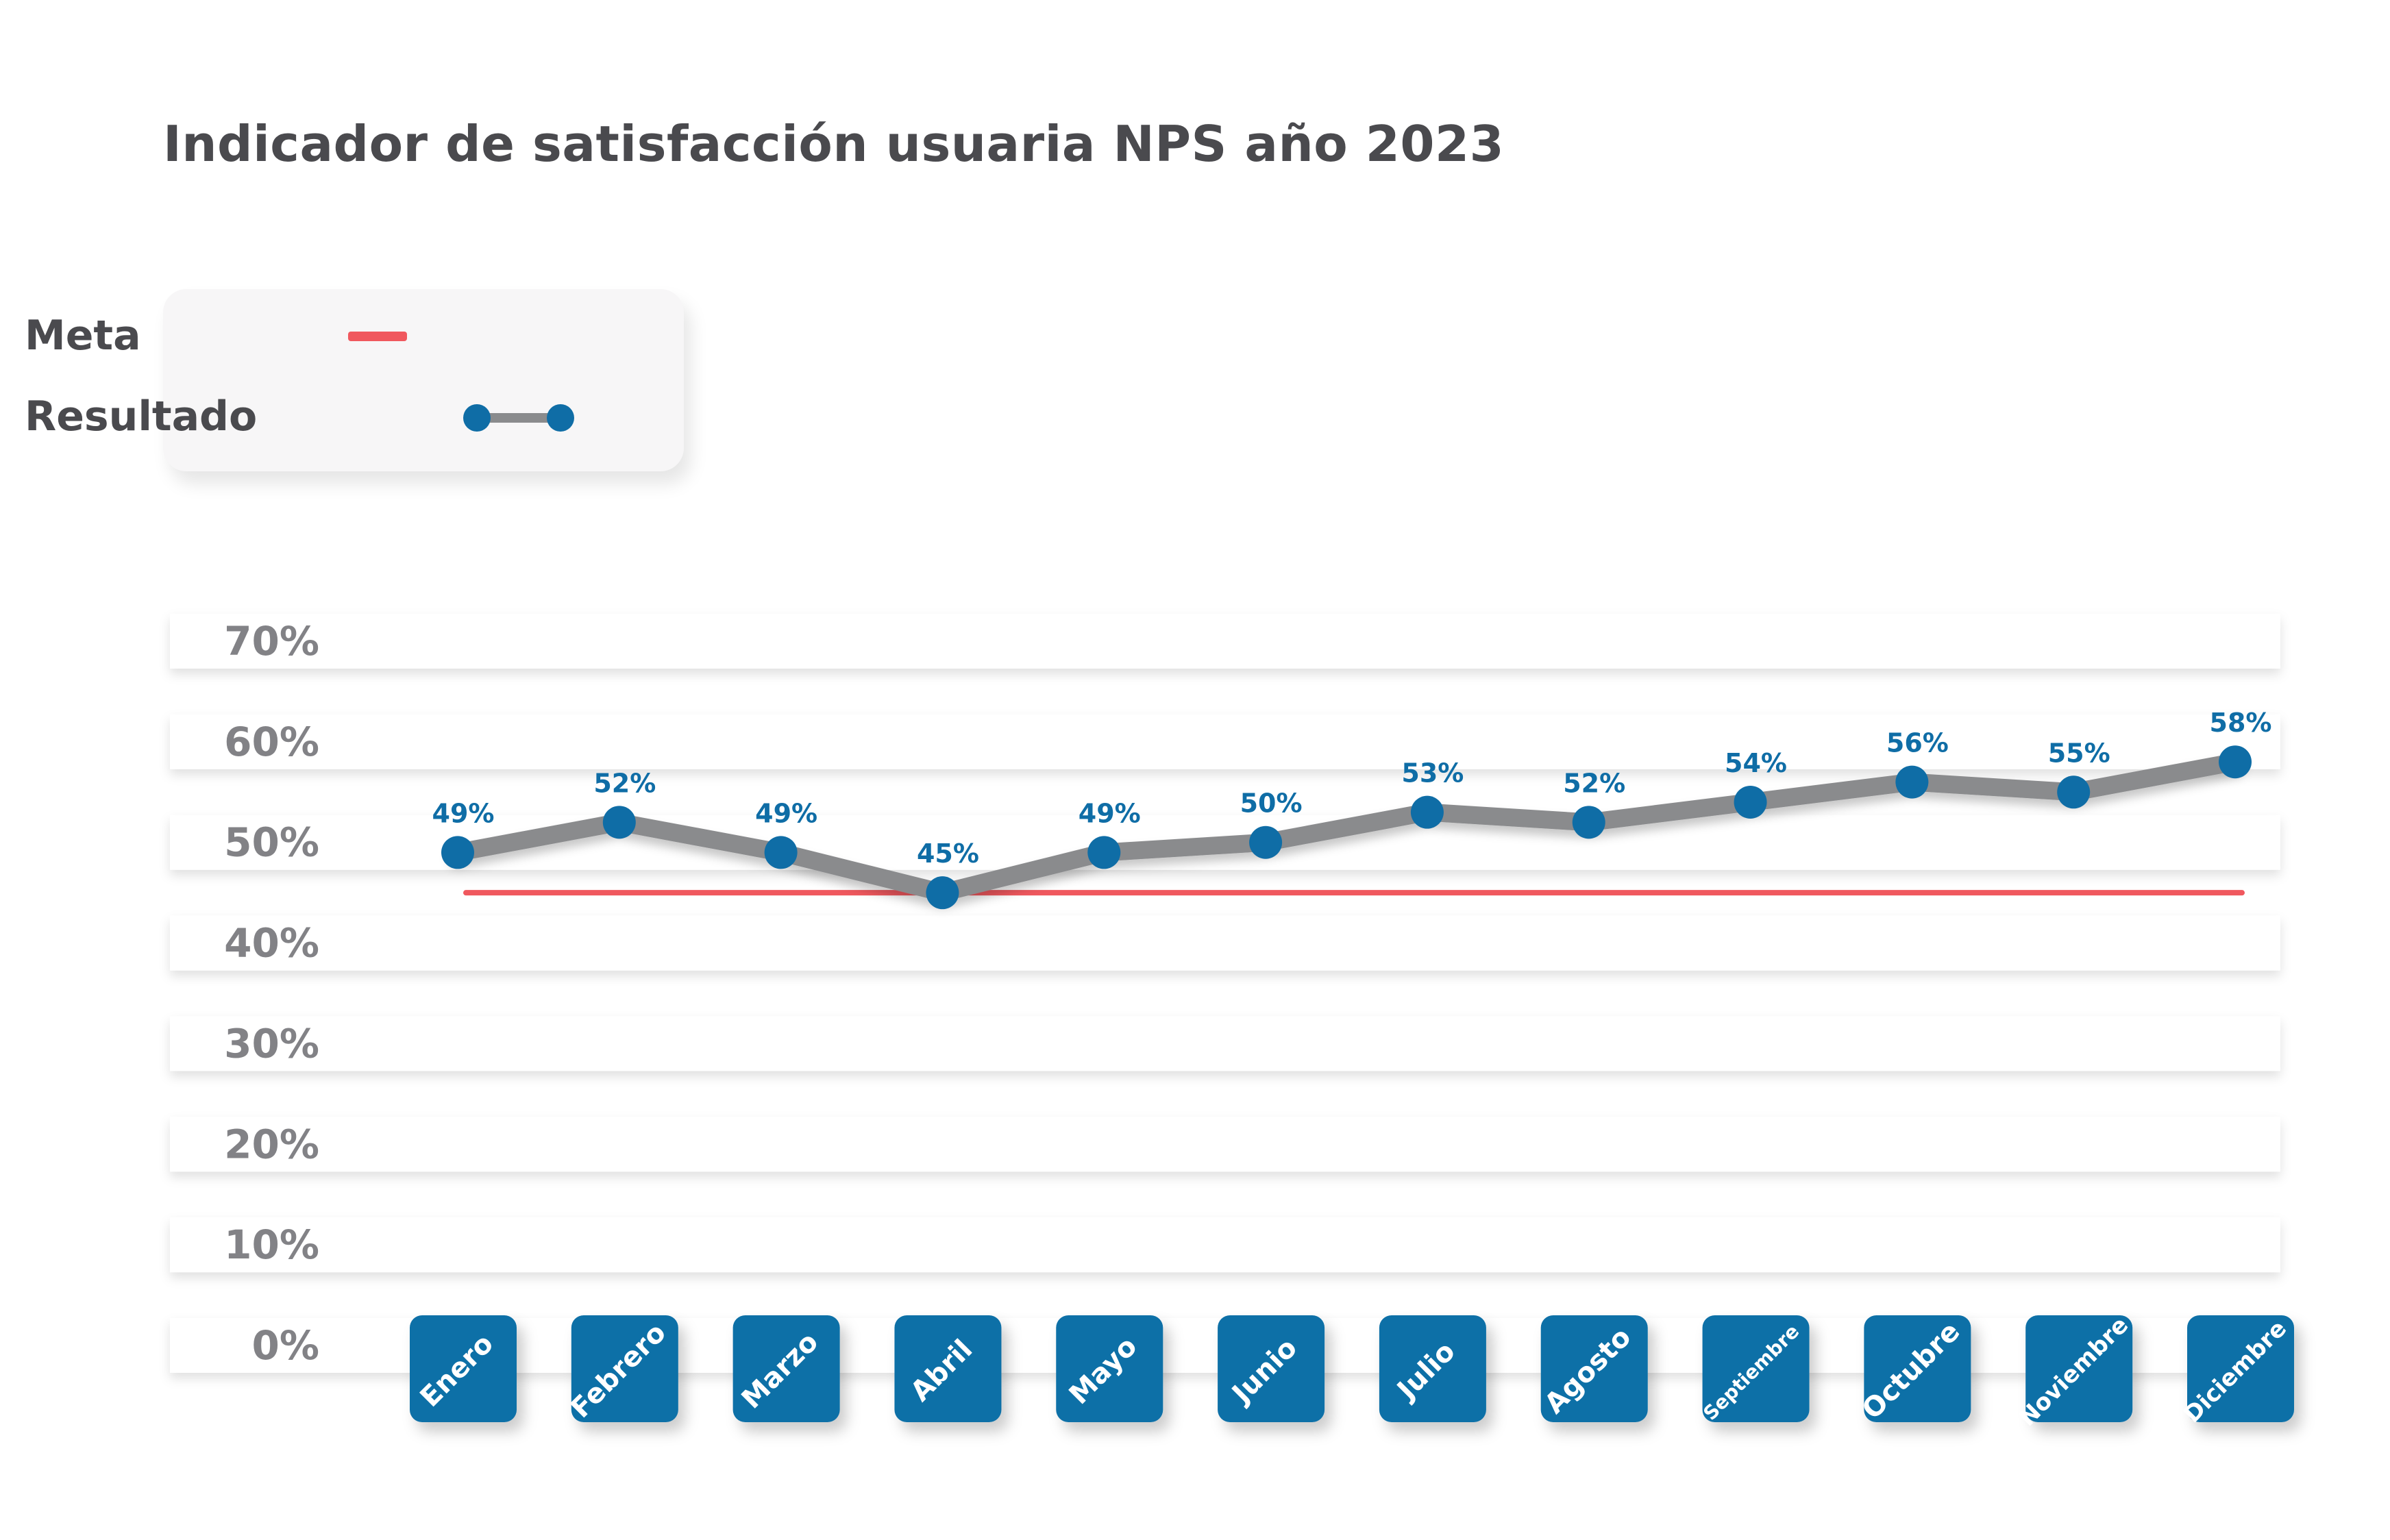 The height and width of the screenshot is (1540, 2390). Describe the element at coordinates (1917, 743) in the screenshot. I see `data-label: 56%` at that location.